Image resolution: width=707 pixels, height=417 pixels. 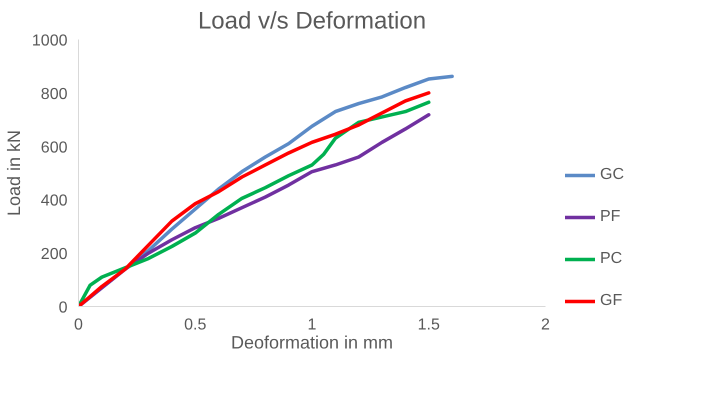 What do you see at coordinates (611, 259) in the screenshot?
I see `legend-label: PC` at bounding box center [611, 259].